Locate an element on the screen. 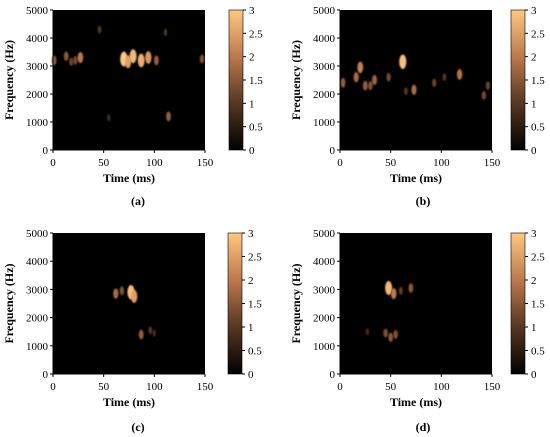 This screenshot has height=437, width=550. panel-caption: (d) is located at coordinates (423, 427).